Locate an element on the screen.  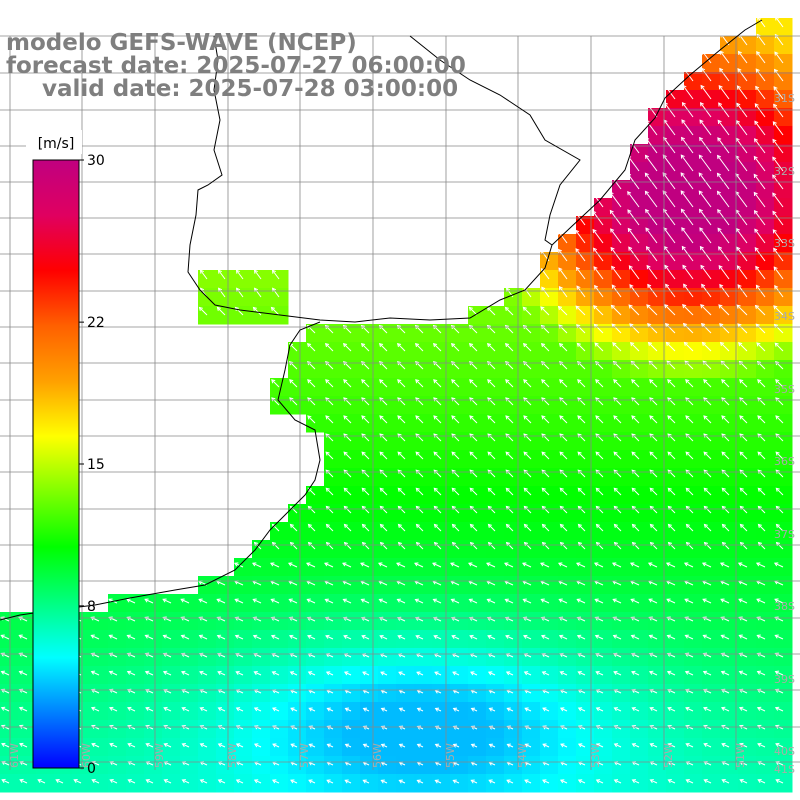
longitude-label: 51W is located at coordinates (740, 755).